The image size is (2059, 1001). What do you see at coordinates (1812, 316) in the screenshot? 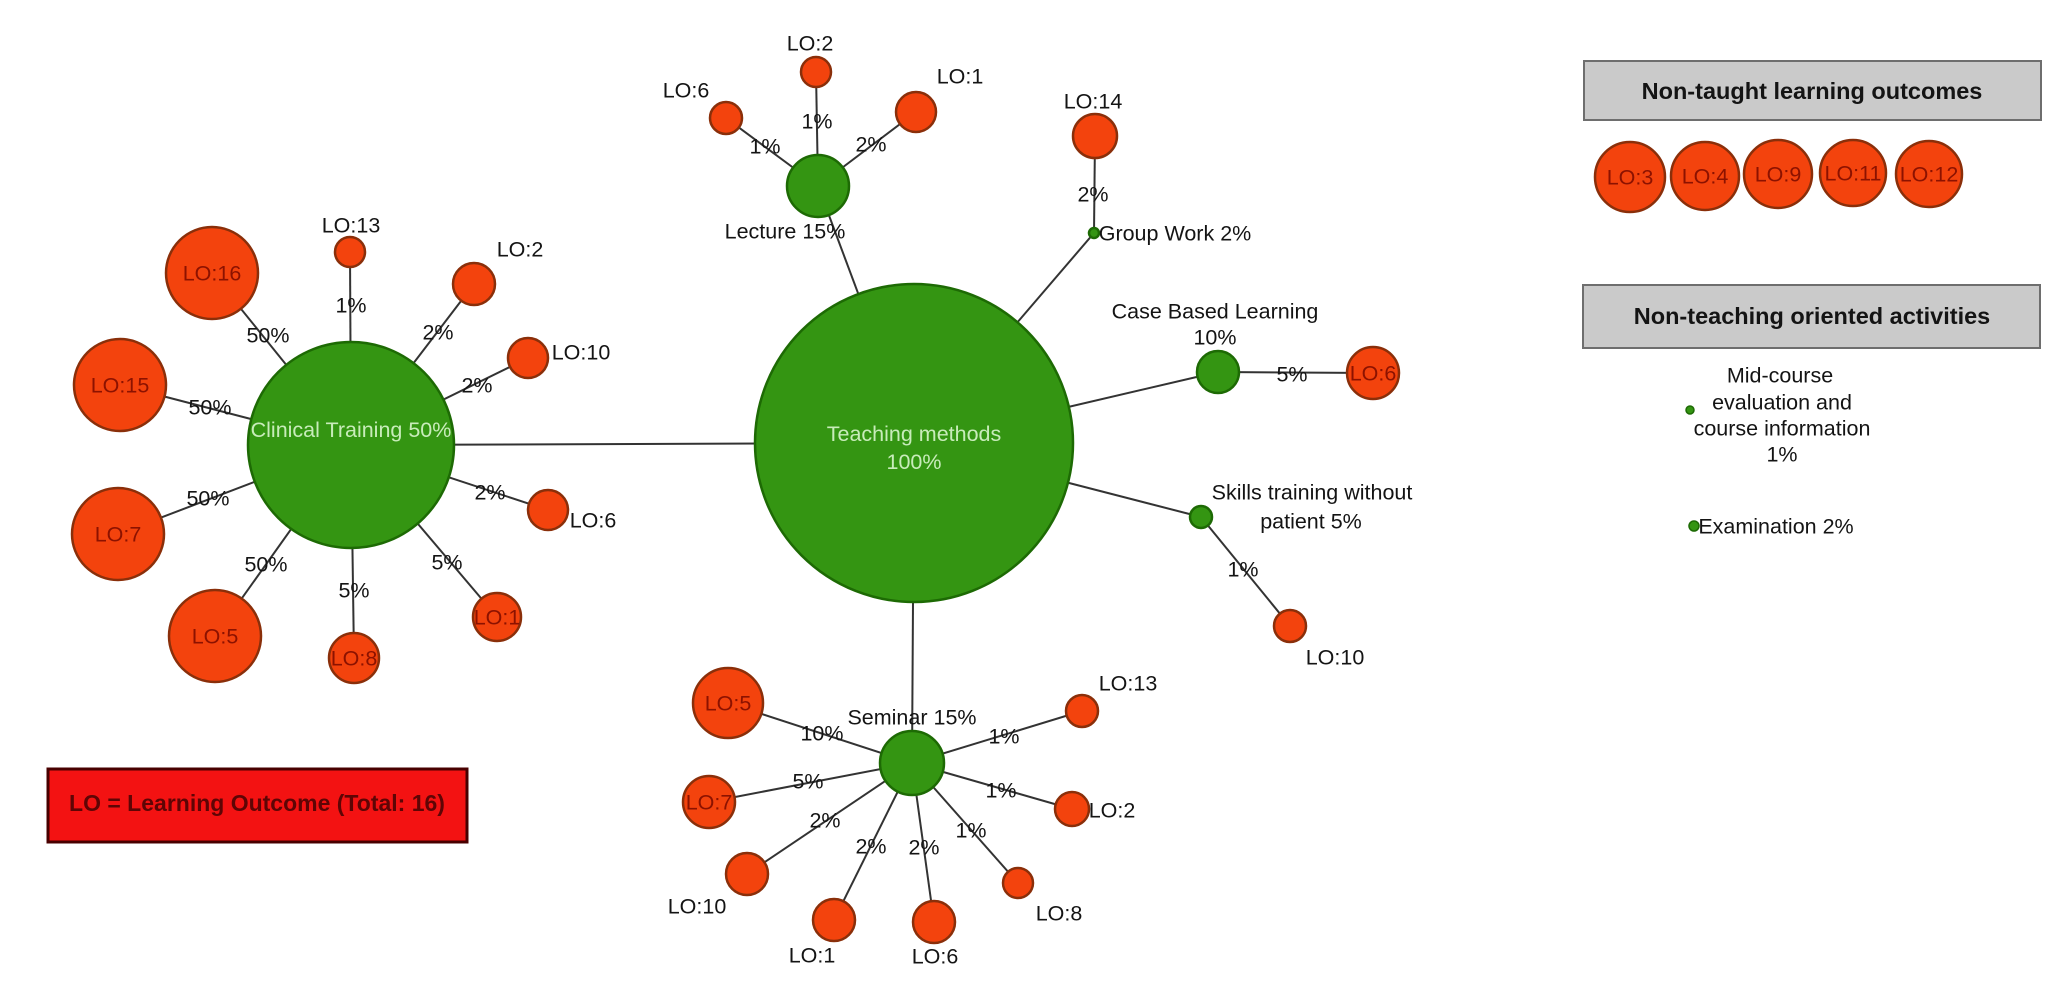
I see `svg-text:Non-teaching oriented activiti: Non-teaching oriented activities` at bounding box center [1812, 316].